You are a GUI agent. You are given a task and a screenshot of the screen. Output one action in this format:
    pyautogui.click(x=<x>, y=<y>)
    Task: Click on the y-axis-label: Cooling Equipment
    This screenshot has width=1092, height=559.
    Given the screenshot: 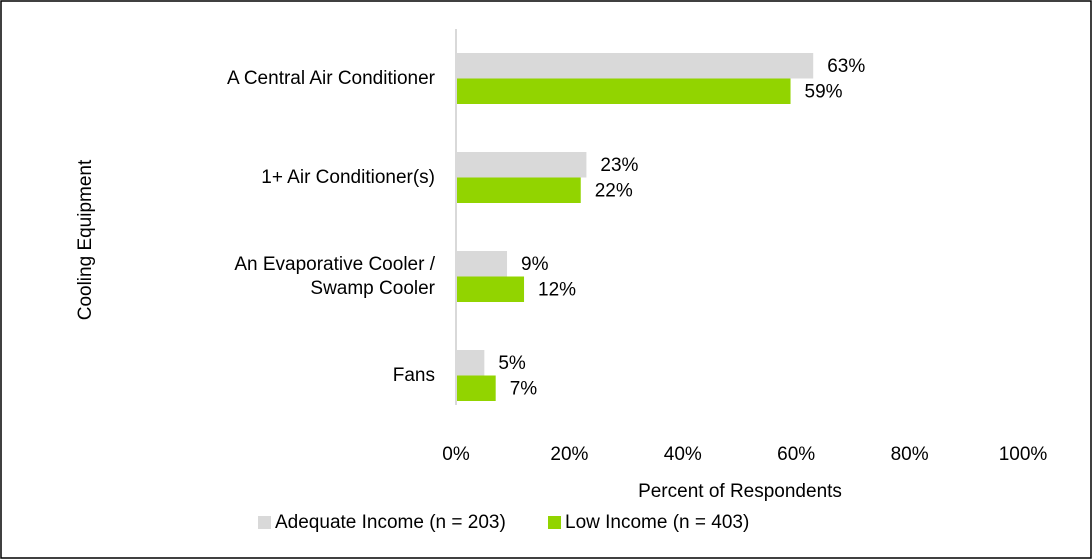 What is the action you would take?
    pyautogui.click(x=85, y=239)
    